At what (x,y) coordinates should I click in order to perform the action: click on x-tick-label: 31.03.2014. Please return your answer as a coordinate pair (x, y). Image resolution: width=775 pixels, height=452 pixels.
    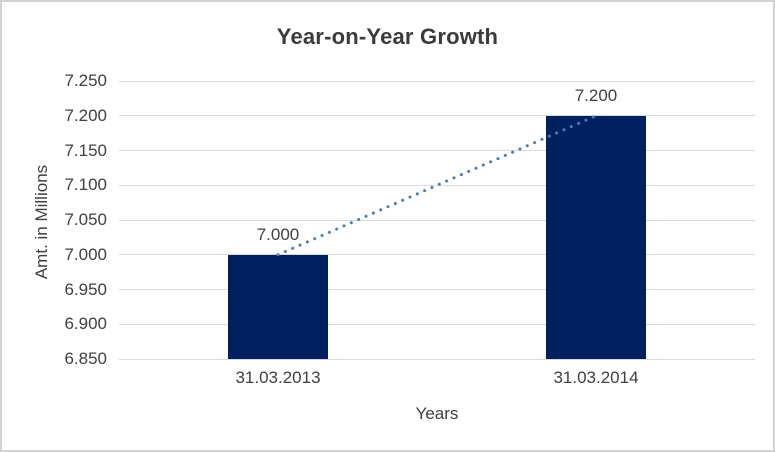
    Looking at the image, I should click on (596, 377).